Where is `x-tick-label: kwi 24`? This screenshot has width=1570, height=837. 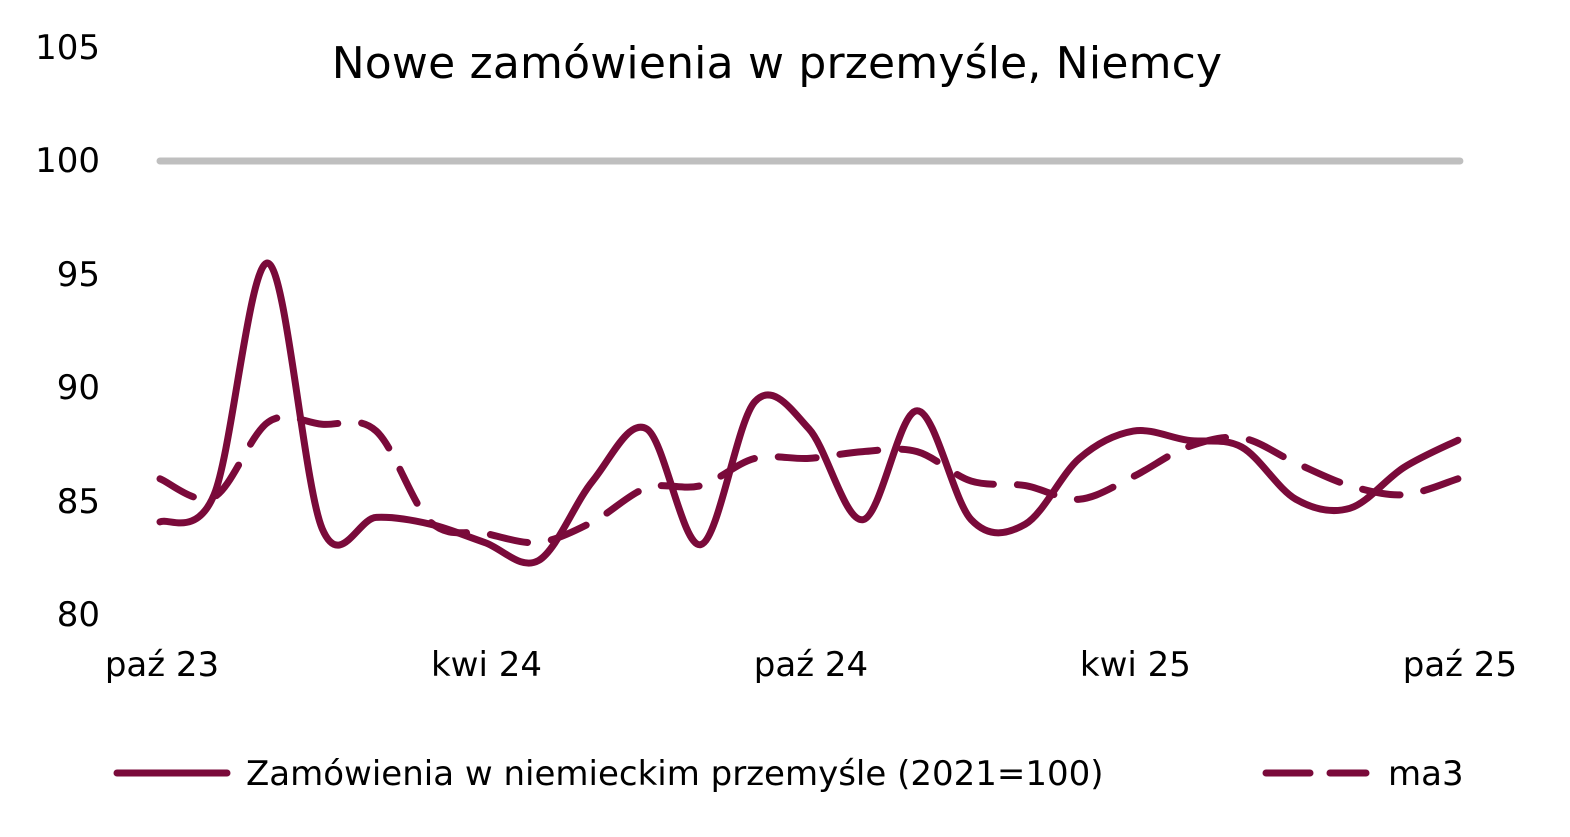
x-tick-label: kwi 24 is located at coordinates (486, 665).